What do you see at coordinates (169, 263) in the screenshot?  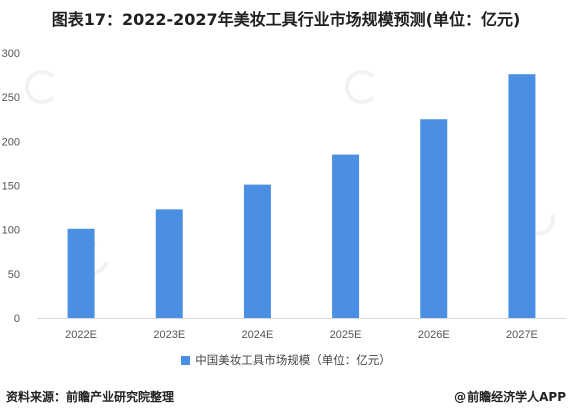 I see `bar-2023E` at bounding box center [169, 263].